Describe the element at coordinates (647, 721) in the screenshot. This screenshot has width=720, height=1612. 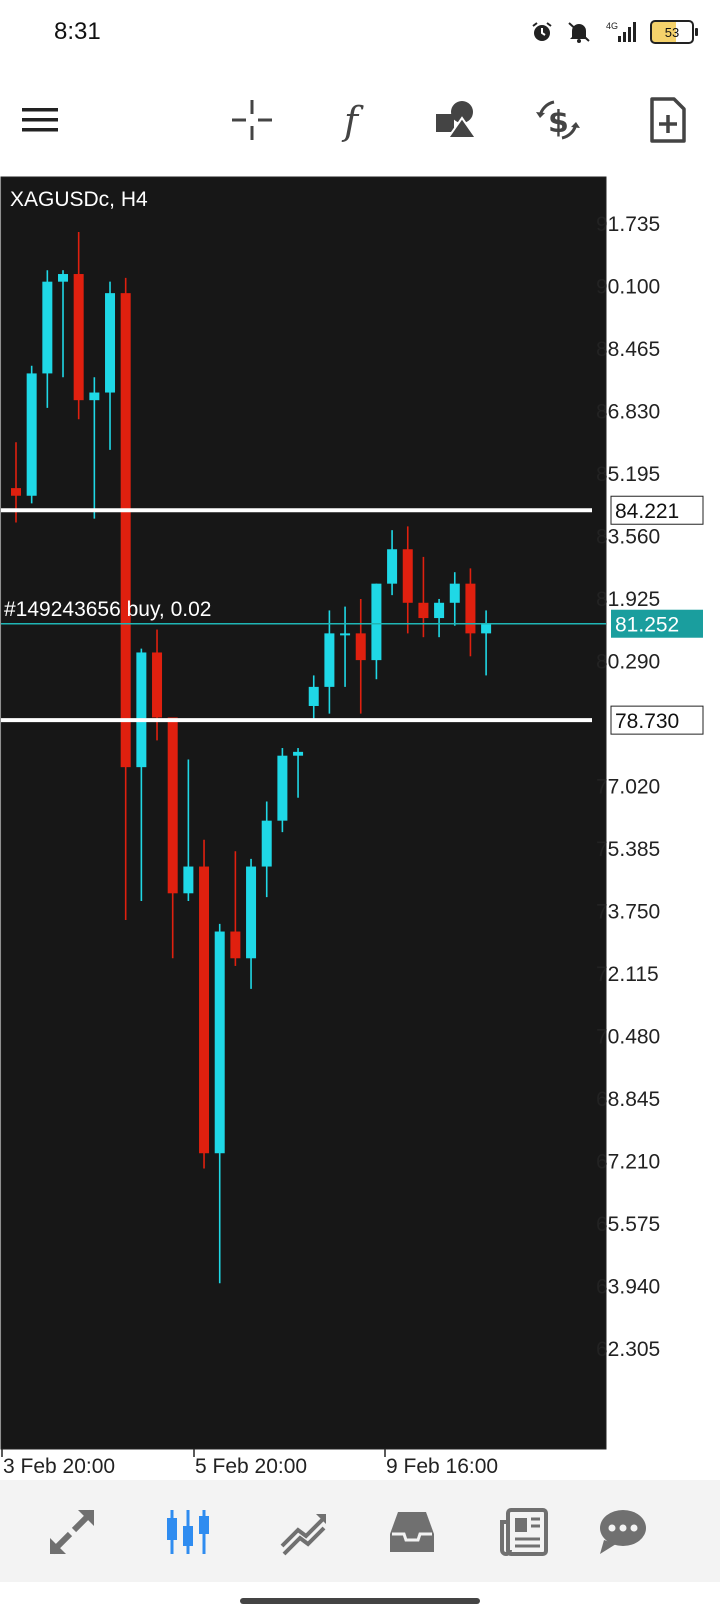
I see `level-price-label: 78.730` at that location.